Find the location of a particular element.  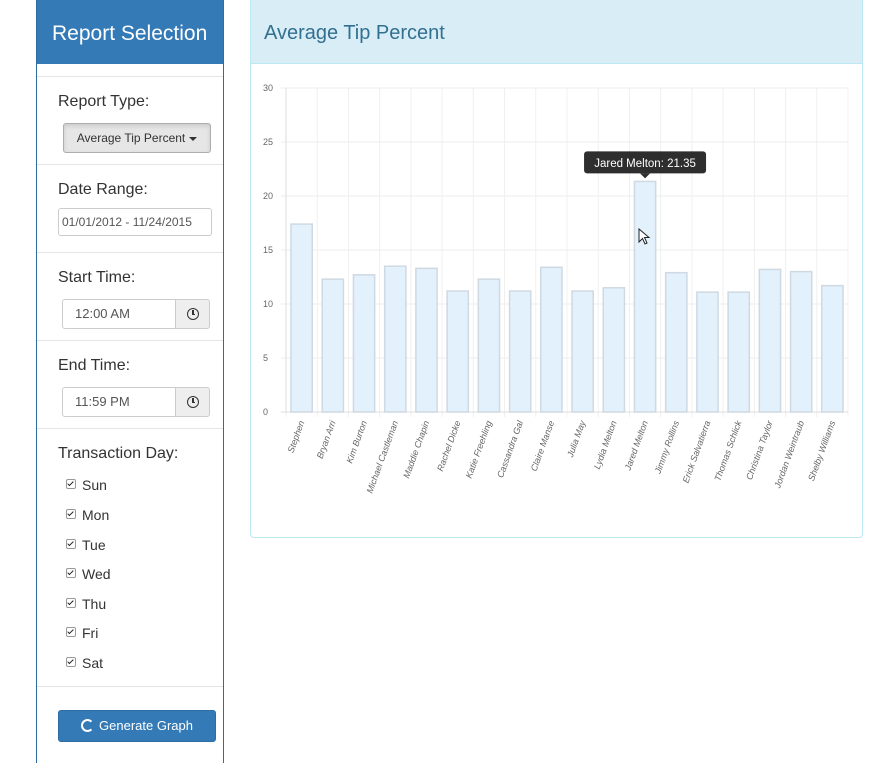

end-time-picker: 11:59 PM is located at coordinates (136, 402).